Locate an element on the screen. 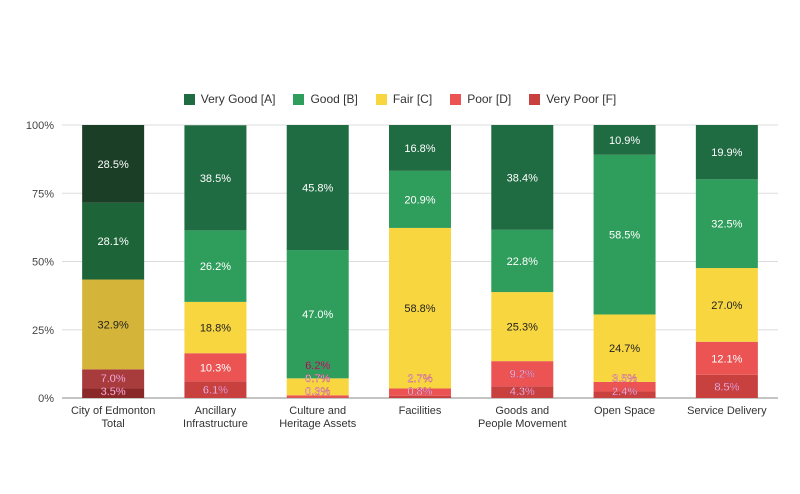  data-label: 8.5% is located at coordinates (726, 387).